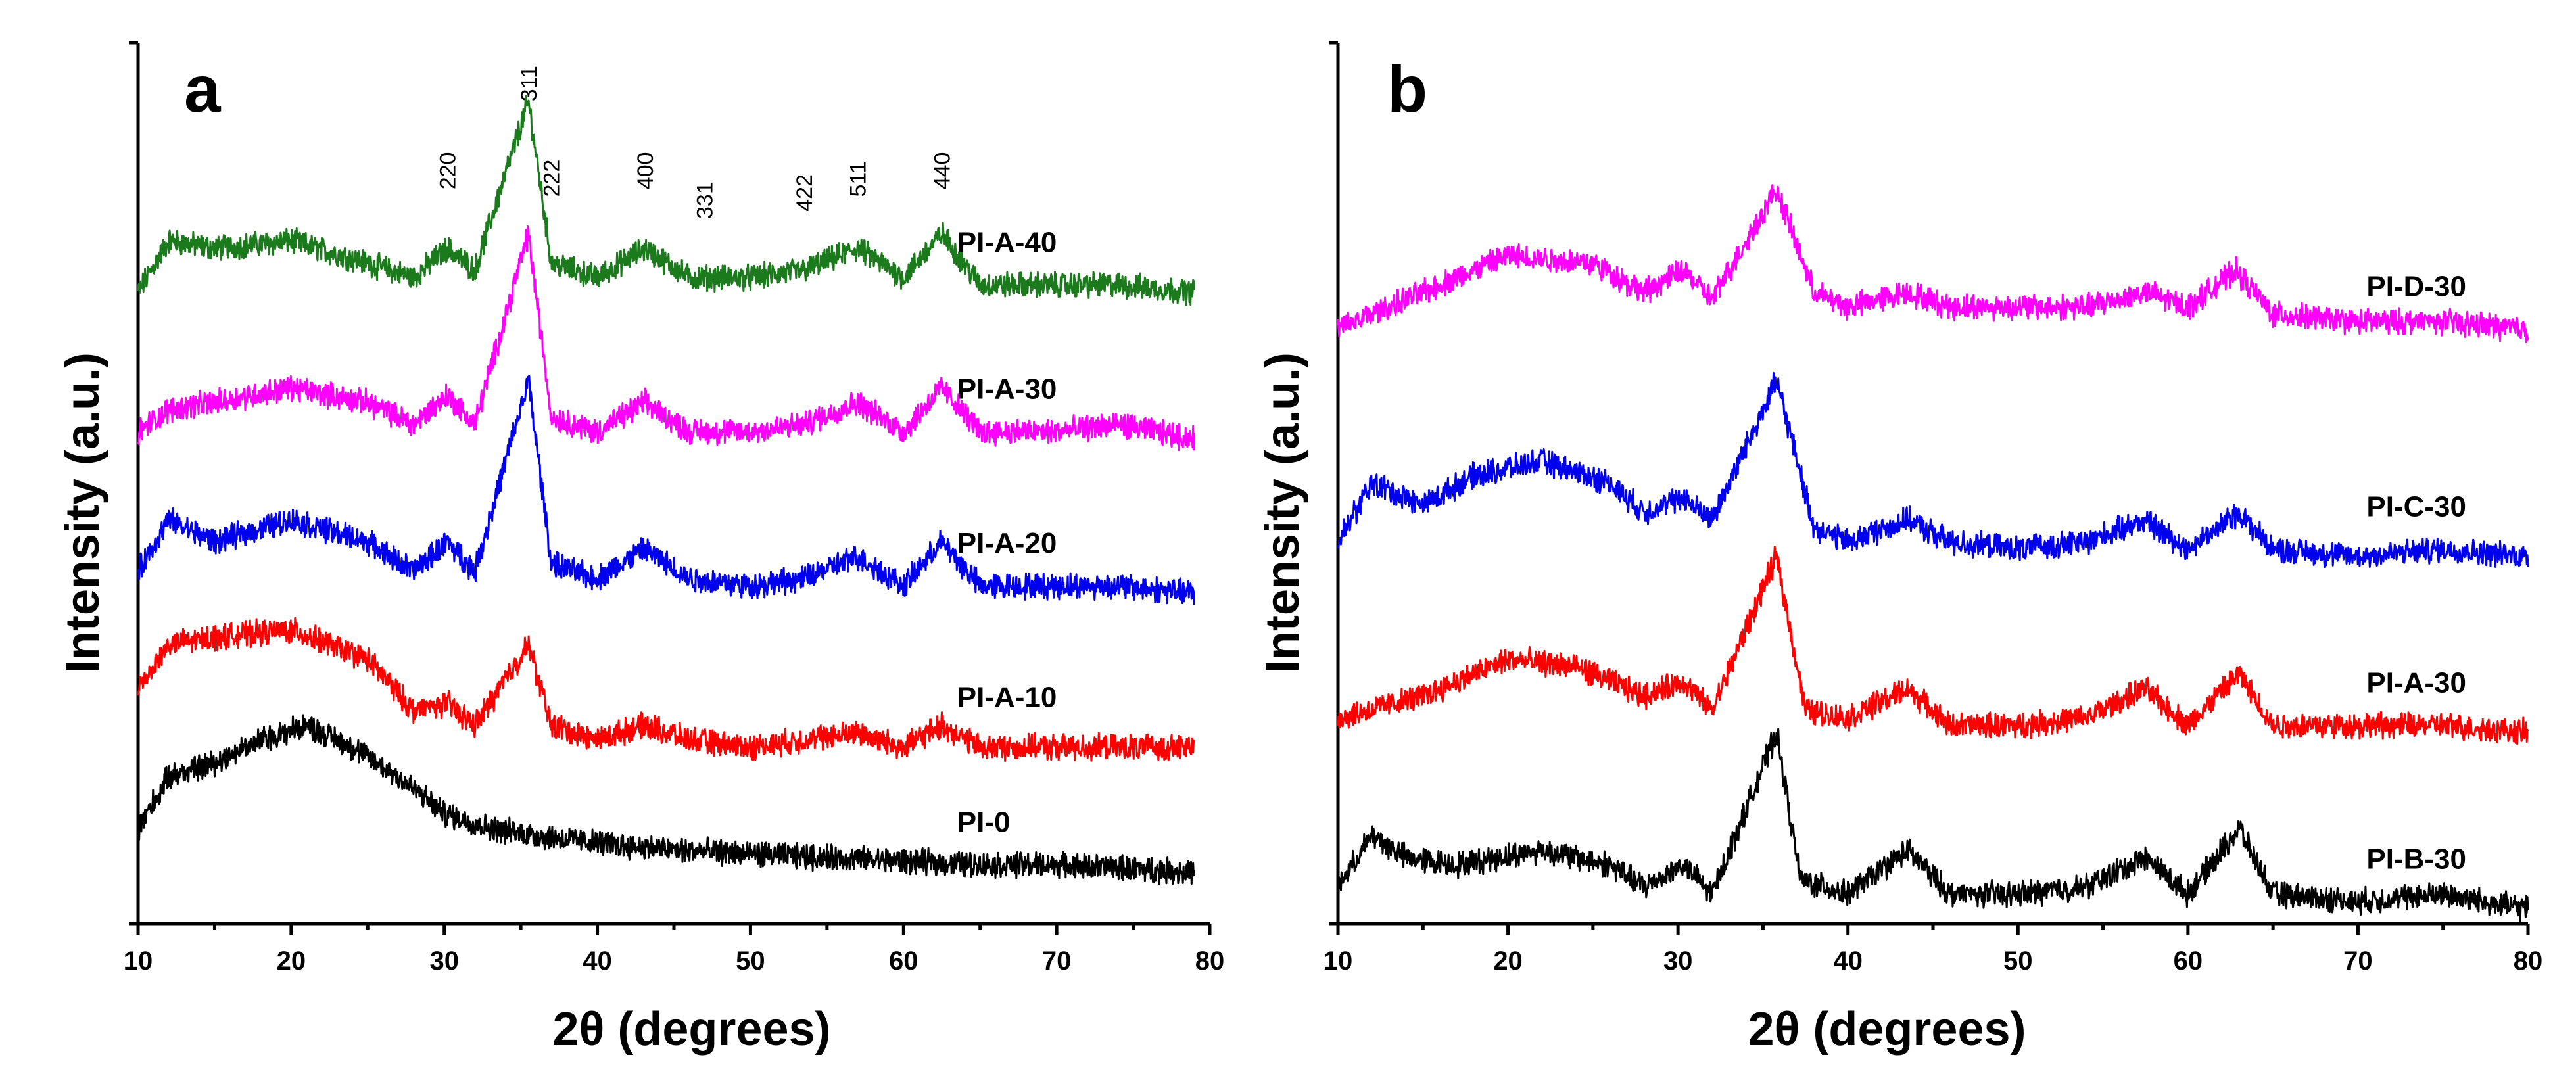 The height and width of the screenshot is (1078, 2576). What do you see at coordinates (2416, 507) in the screenshot?
I see `series-label: PI-C-30` at bounding box center [2416, 507].